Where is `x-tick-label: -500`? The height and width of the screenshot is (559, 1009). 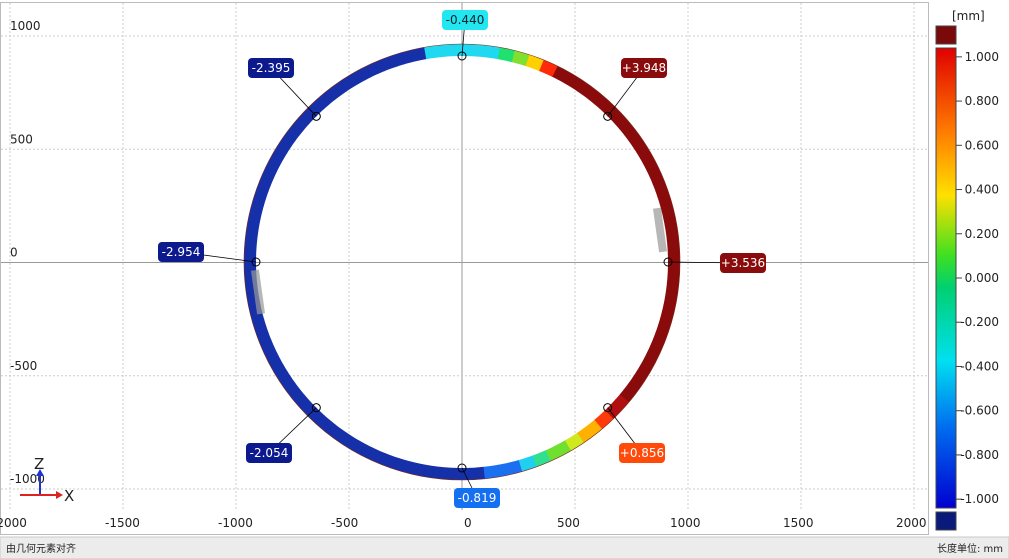
x-tick-label: -500 is located at coordinates (344, 523).